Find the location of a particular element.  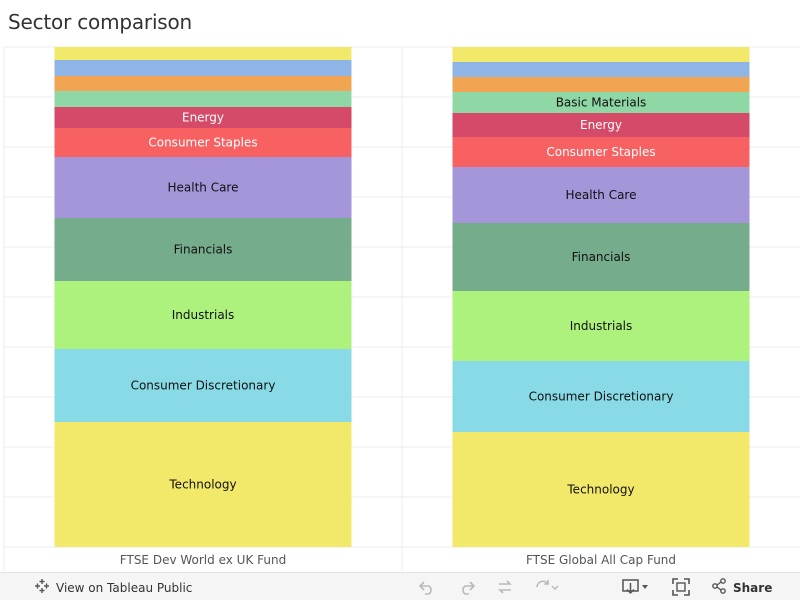

share-icon is located at coordinates (719, 588).